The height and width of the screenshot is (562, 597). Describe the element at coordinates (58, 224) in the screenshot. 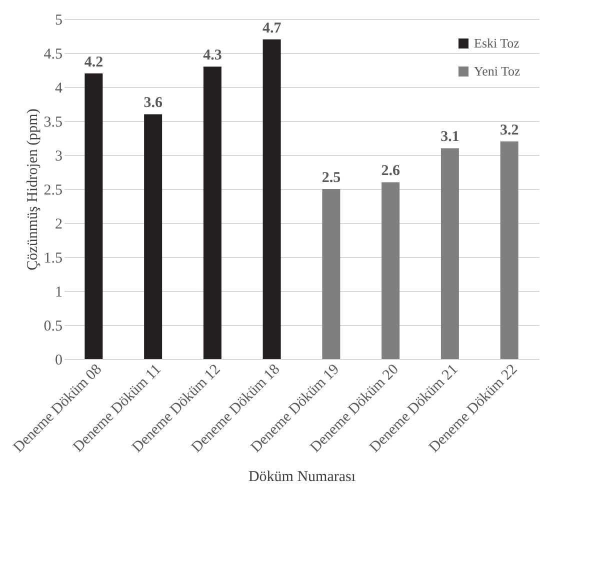

I see `y-tick-label: 2` at that location.